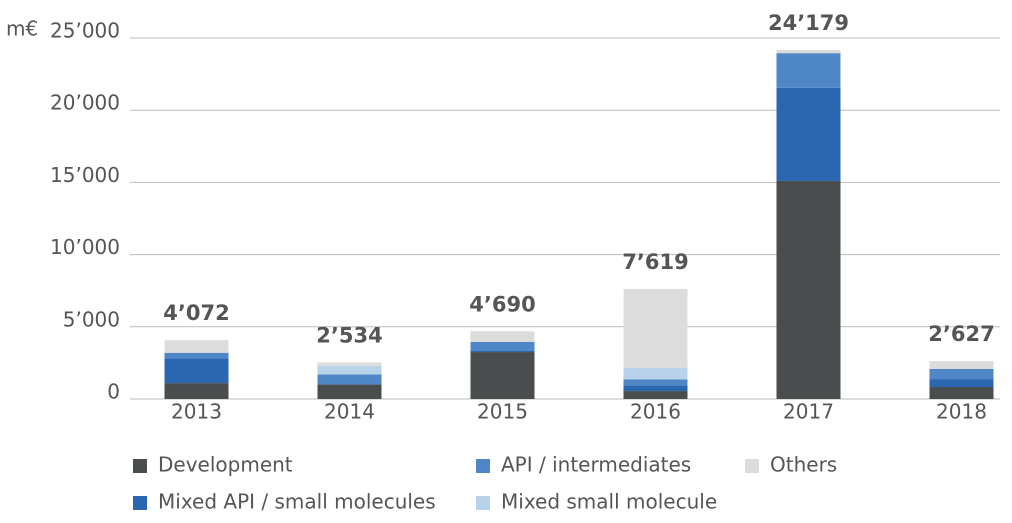 The height and width of the screenshot is (523, 1012). What do you see at coordinates (808, 412) in the screenshot?
I see `x-tick-label: 2017` at bounding box center [808, 412].